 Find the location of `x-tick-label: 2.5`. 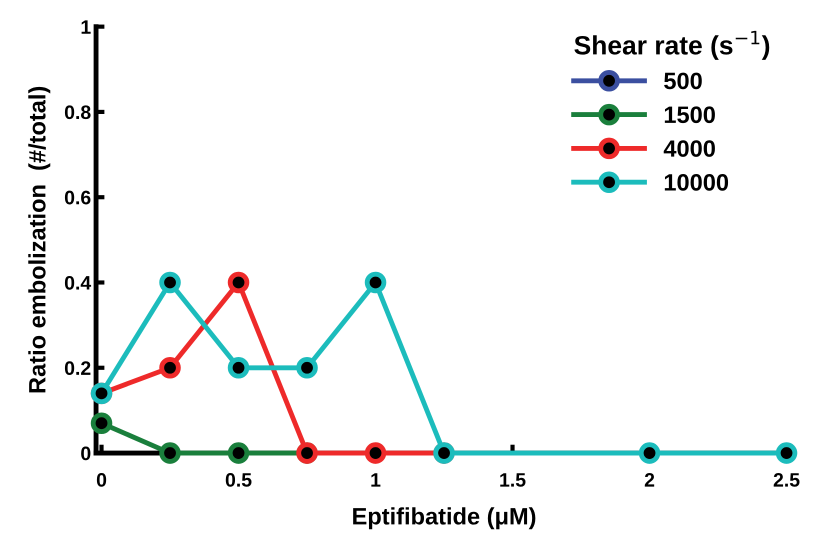

x-tick-label: 2.5 is located at coordinates (787, 480).